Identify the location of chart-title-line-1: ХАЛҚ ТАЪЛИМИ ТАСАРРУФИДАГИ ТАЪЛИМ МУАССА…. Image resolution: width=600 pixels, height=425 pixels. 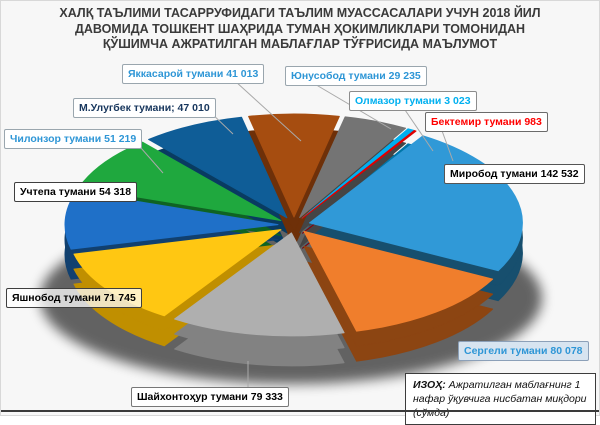
(300, 13).